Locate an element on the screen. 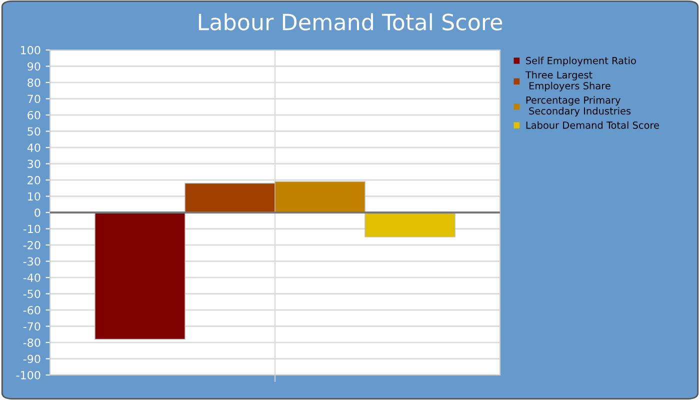  legend-label: Three Largest Employers Share is located at coordinates (567, 81).